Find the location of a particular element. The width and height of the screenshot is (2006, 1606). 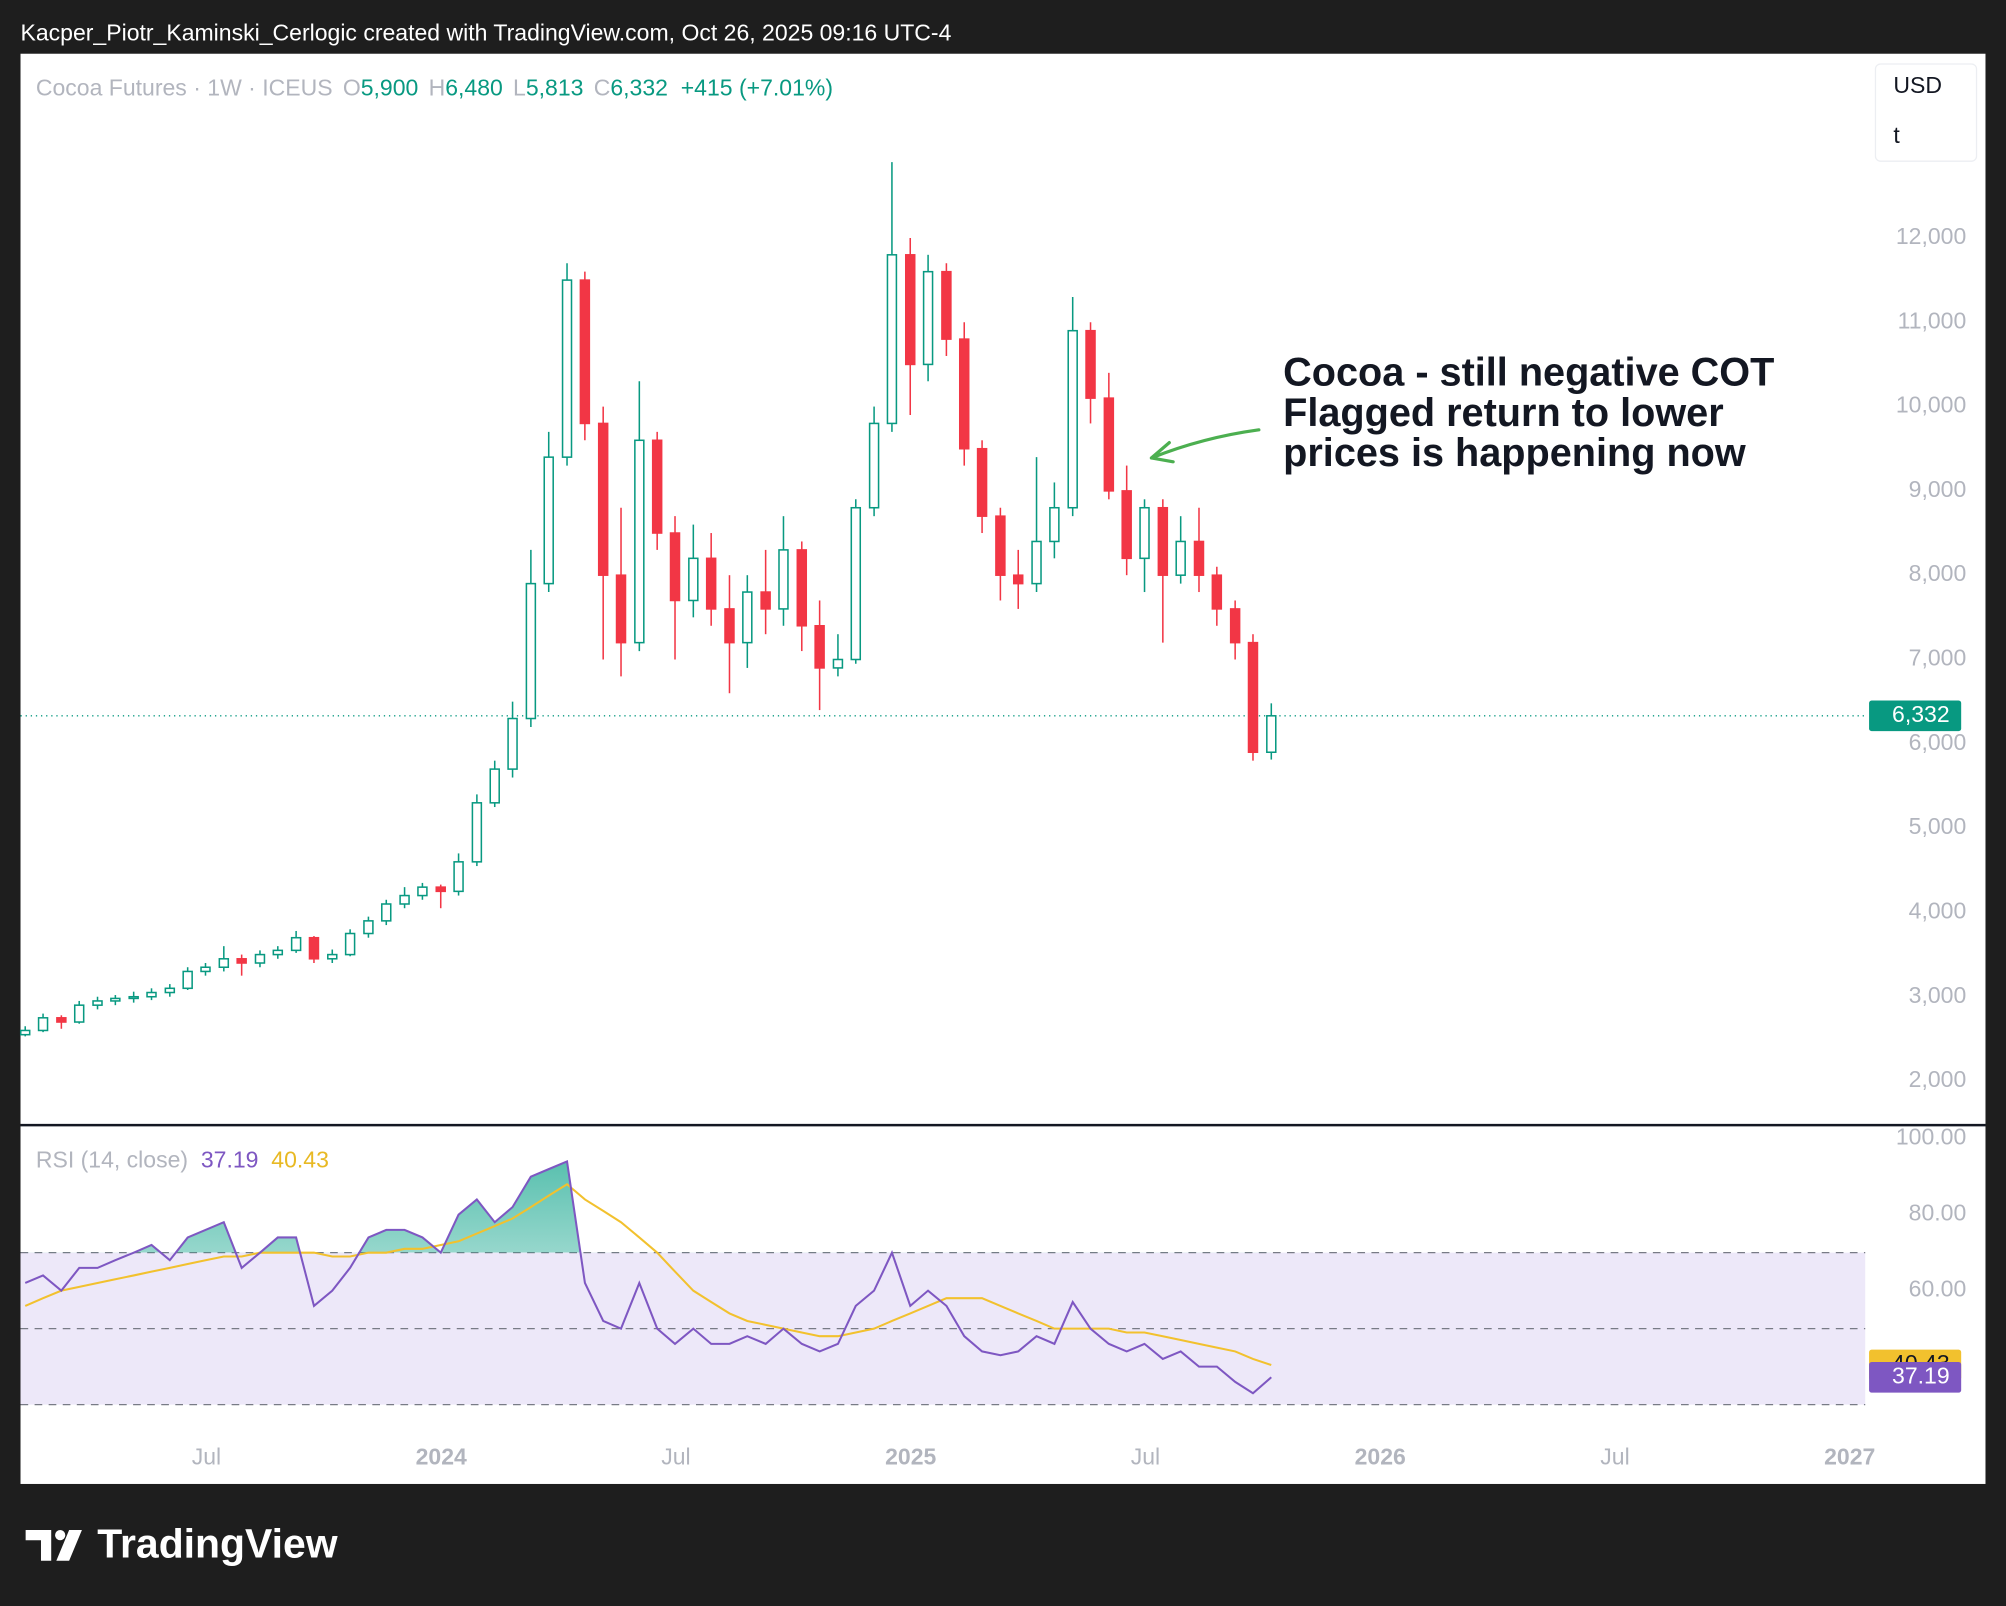

ohlc-value: 6,332 is located at coordinates (639, 88).